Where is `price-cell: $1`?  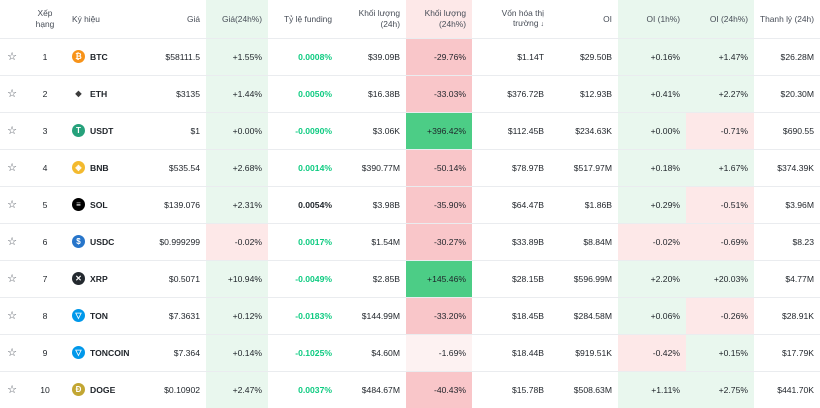 price-cell: $1 is located at coordinates (172, 131).